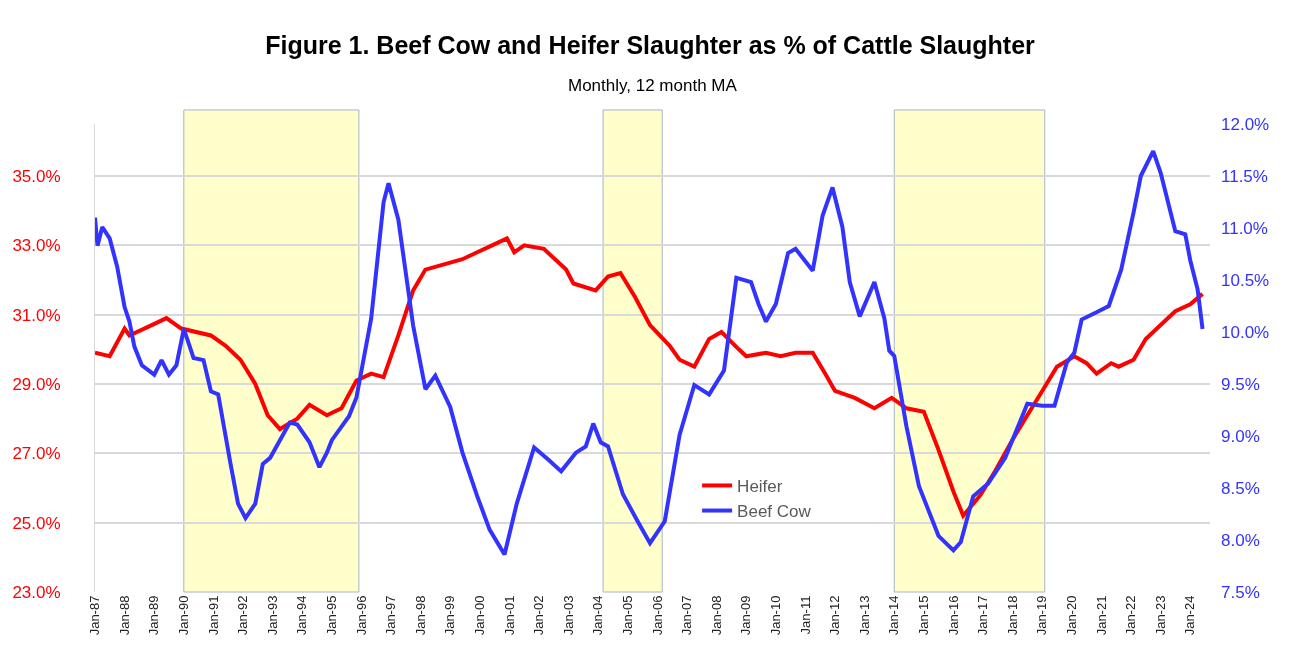 The height and width of the screenshot is (670, 1300). What do you see at coordinates (653, 85) in the screenshot?
I see `chart-subtitle: Monthly, 12 month MA` at bounding box center [653, 85].